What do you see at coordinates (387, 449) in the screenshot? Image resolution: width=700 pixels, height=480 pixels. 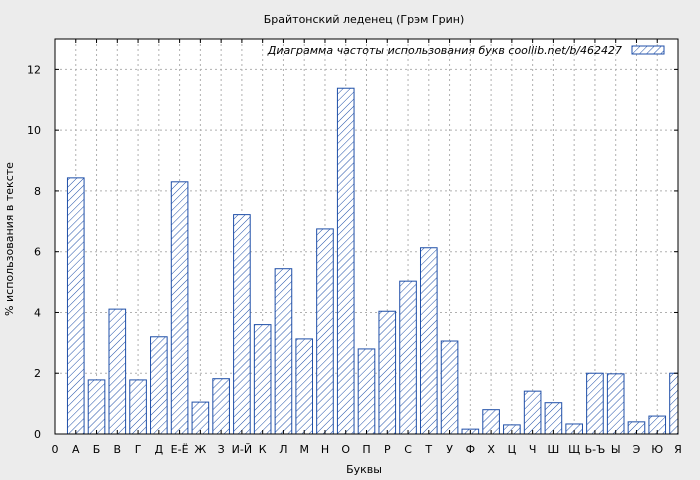 I see `x-tick-label: Р` at bounding box center [387, 449].